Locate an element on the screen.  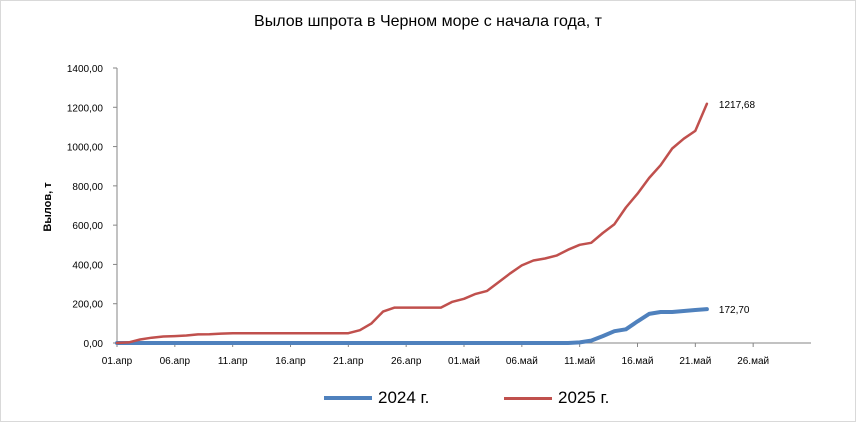
x-tick-label: 06.апр is located at coordinates (175, 361).